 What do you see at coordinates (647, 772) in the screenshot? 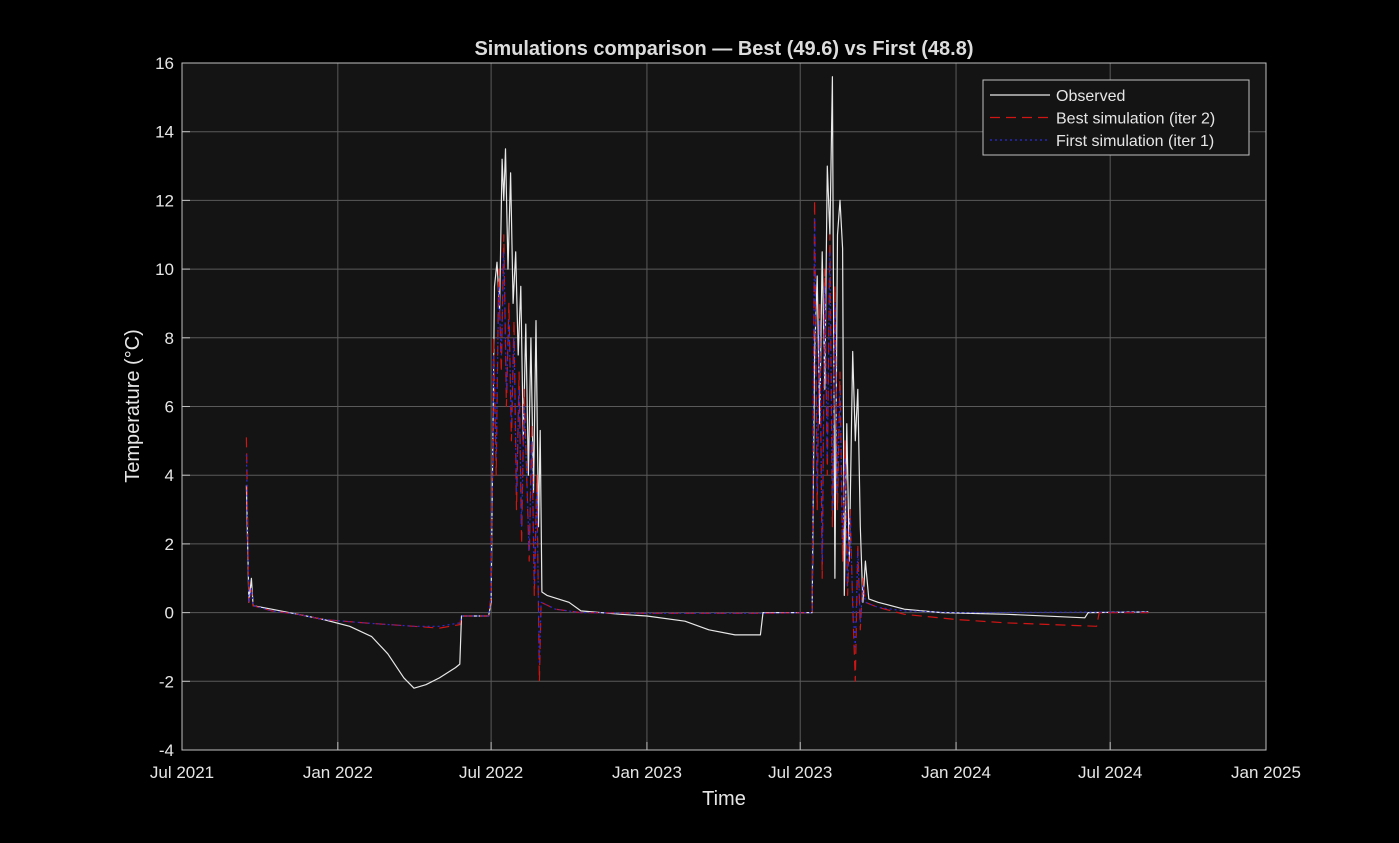
I see `x-tick-label: Jan 2023` at bounding box center [647, 772].